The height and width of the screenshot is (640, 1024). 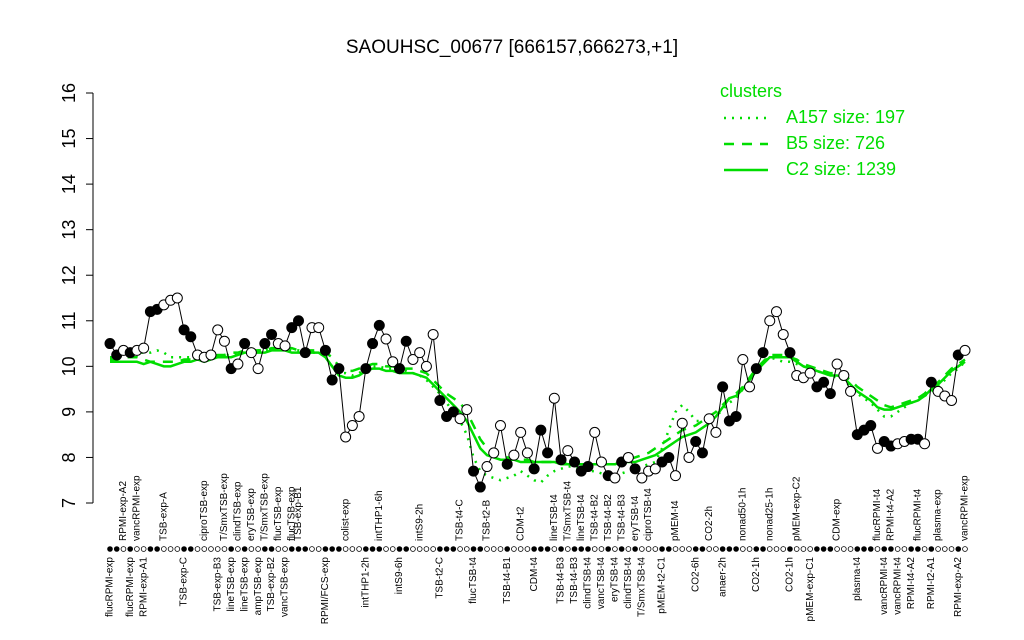 What do you see at coordinates (251, 514) in the screenshot?
I see `top-label: eryTSB-exp` at bounding box center [251, 514].